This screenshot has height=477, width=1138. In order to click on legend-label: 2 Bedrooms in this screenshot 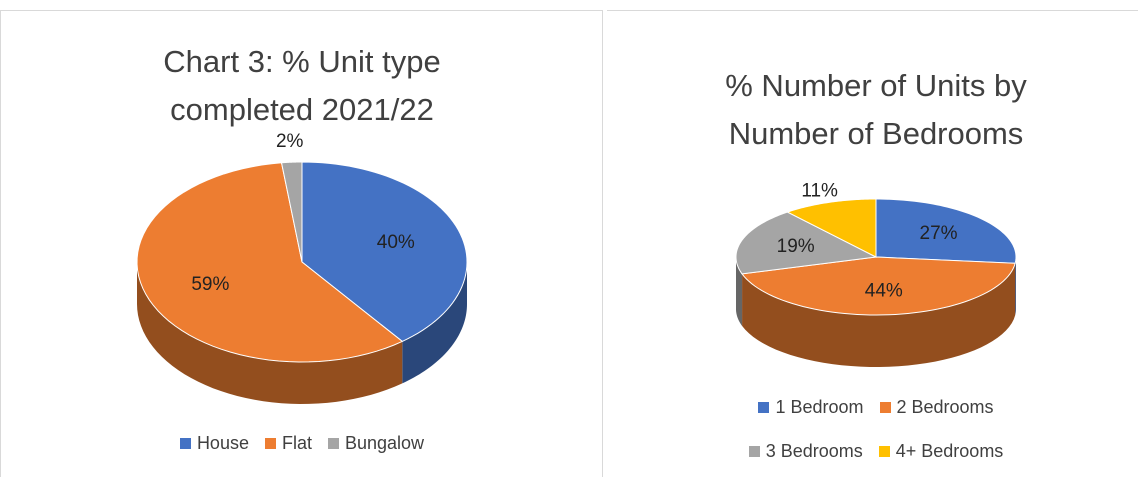, I will do `click(945, 406)`.